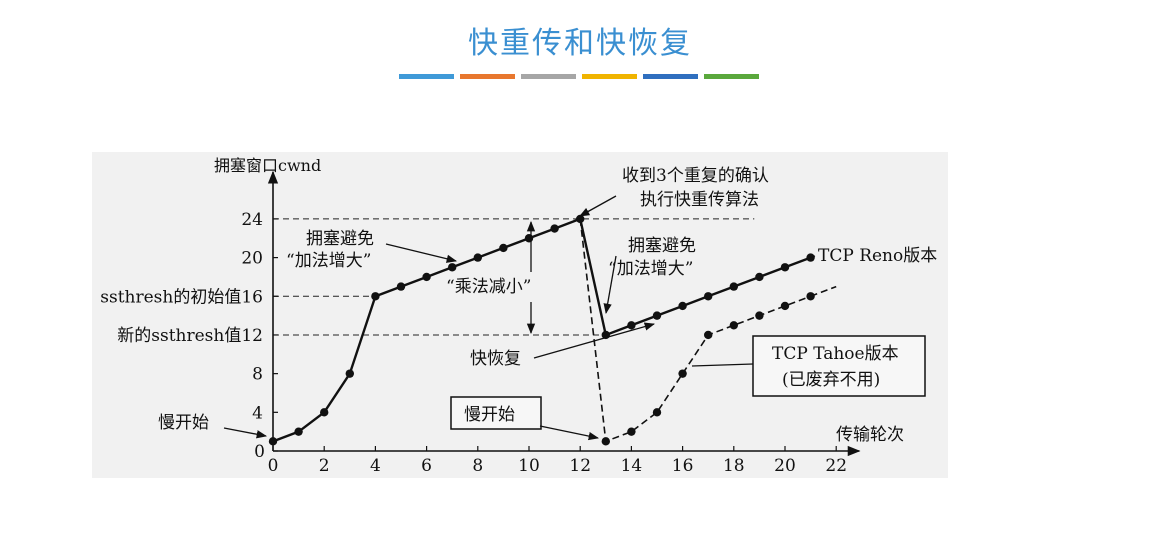 The image size is (1160, 552). Describe the element at coordinates (489, 414) in the screenshot. I see `annotation-slow-start-2: 慢开始` at that location.